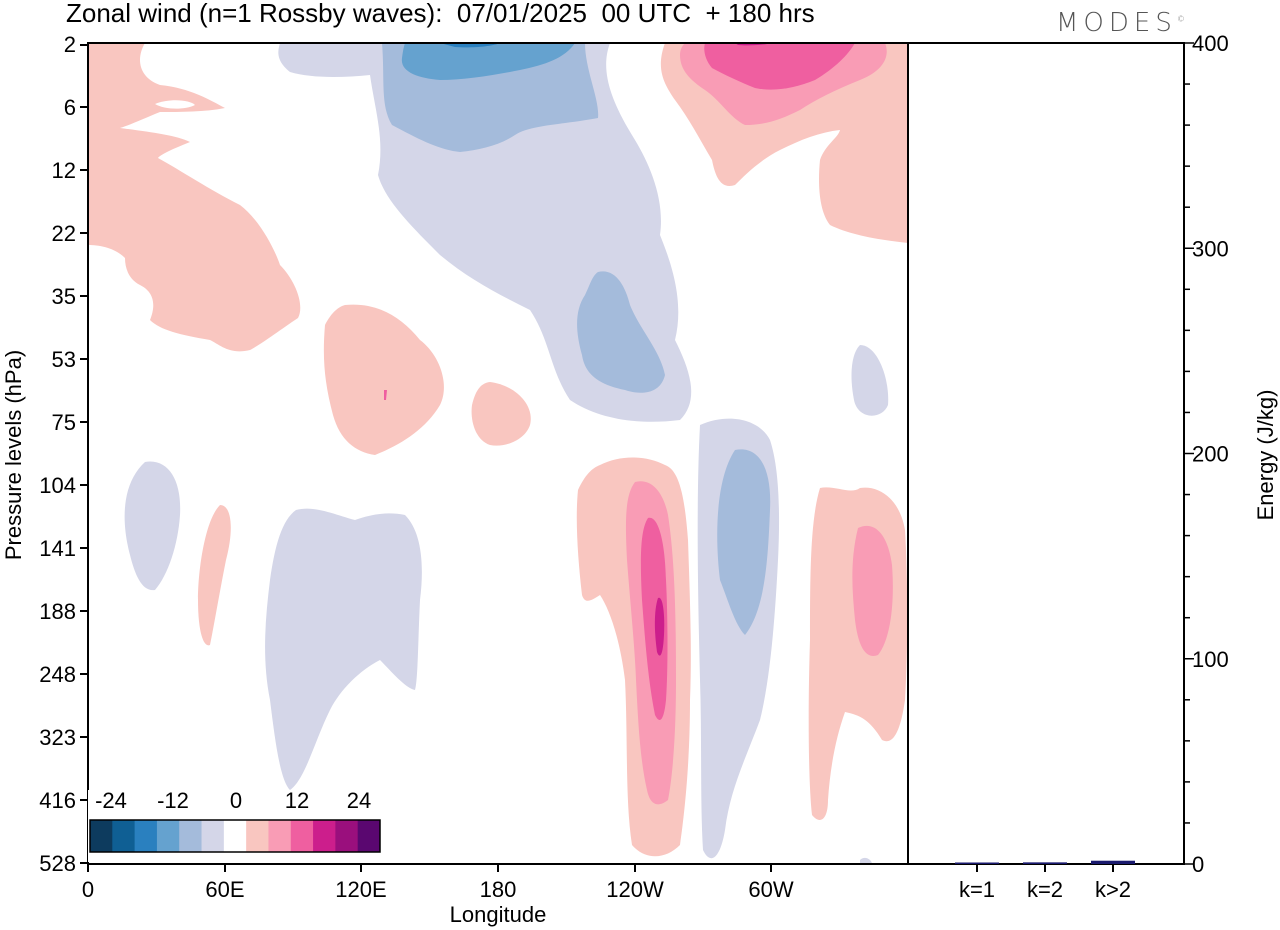  What do you see at coordinates (57, 485) in the screenshot?
I see `y-tick-label: 104` at bounding box center [57, 485].